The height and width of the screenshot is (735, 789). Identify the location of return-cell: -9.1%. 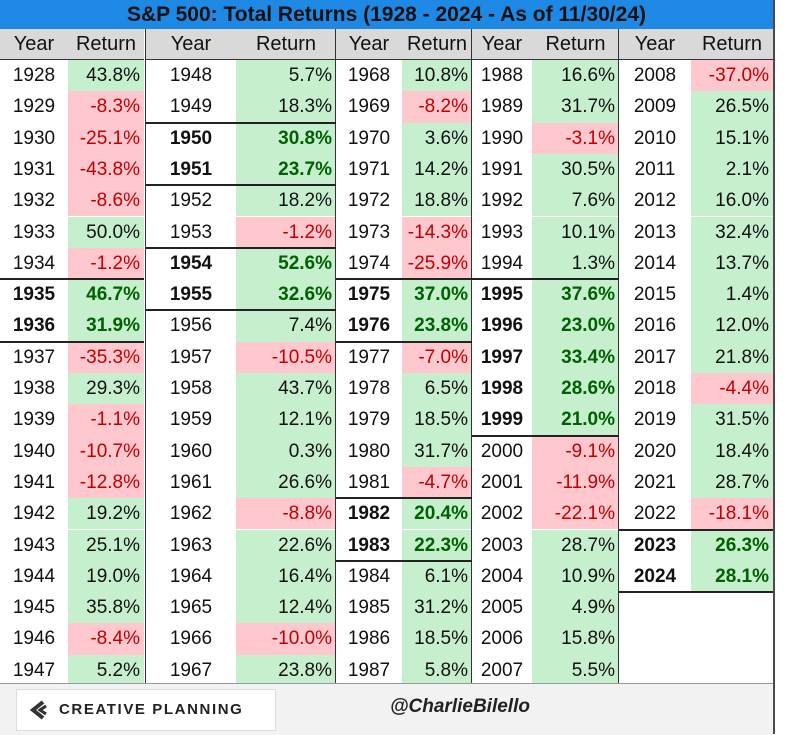
(575, 451).